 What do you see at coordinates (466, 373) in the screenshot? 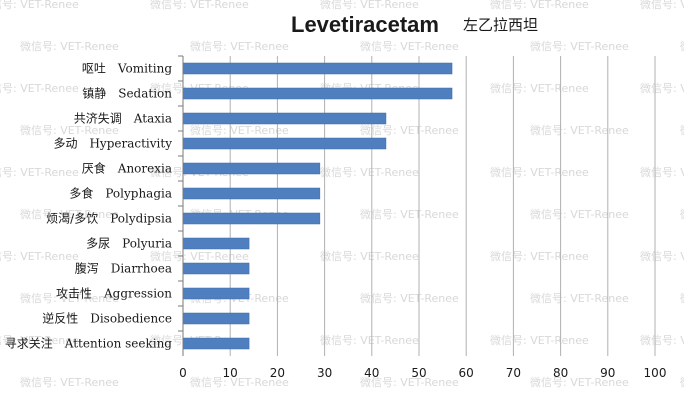
I see `x-tick-label: 60` at bounding box center [466, 373].